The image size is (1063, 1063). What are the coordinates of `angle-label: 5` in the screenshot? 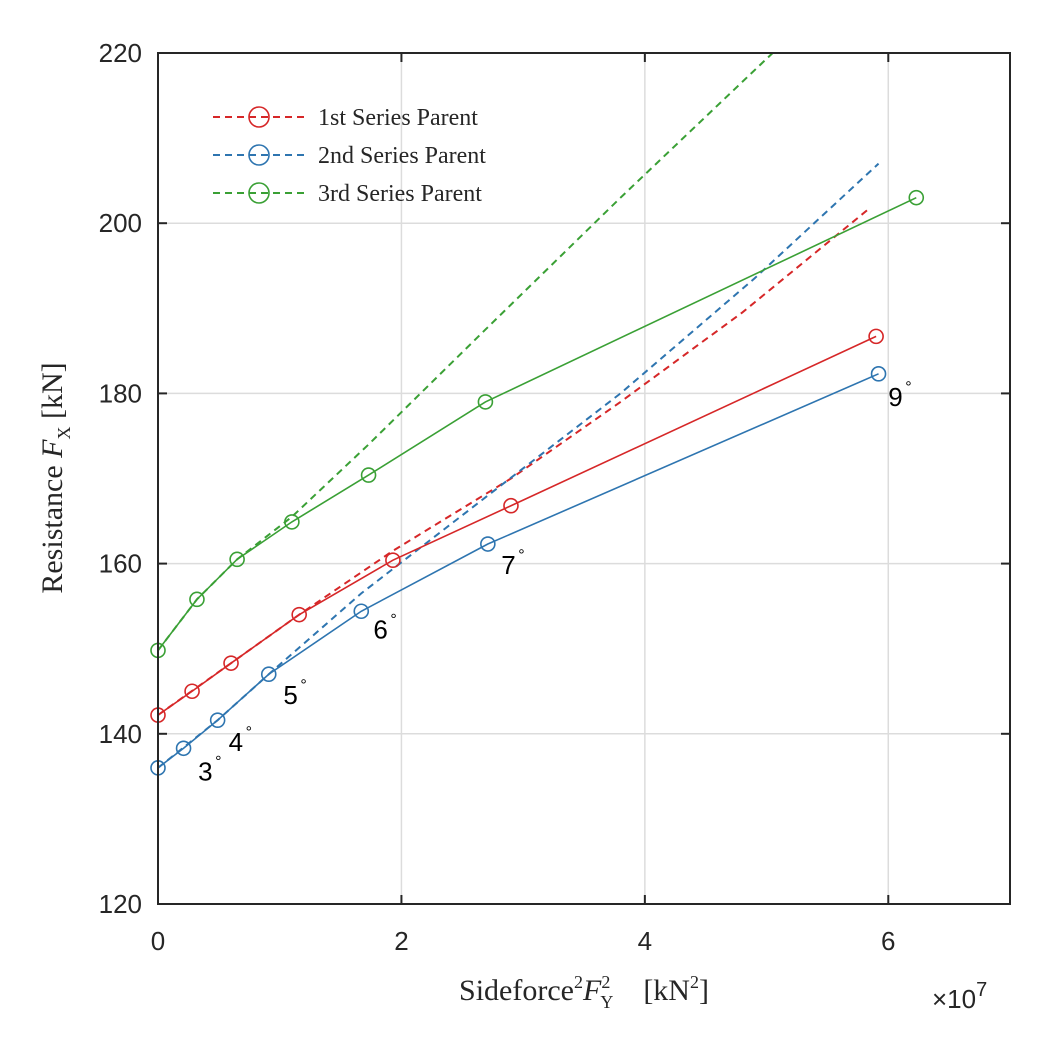 It's located at (290, 695).